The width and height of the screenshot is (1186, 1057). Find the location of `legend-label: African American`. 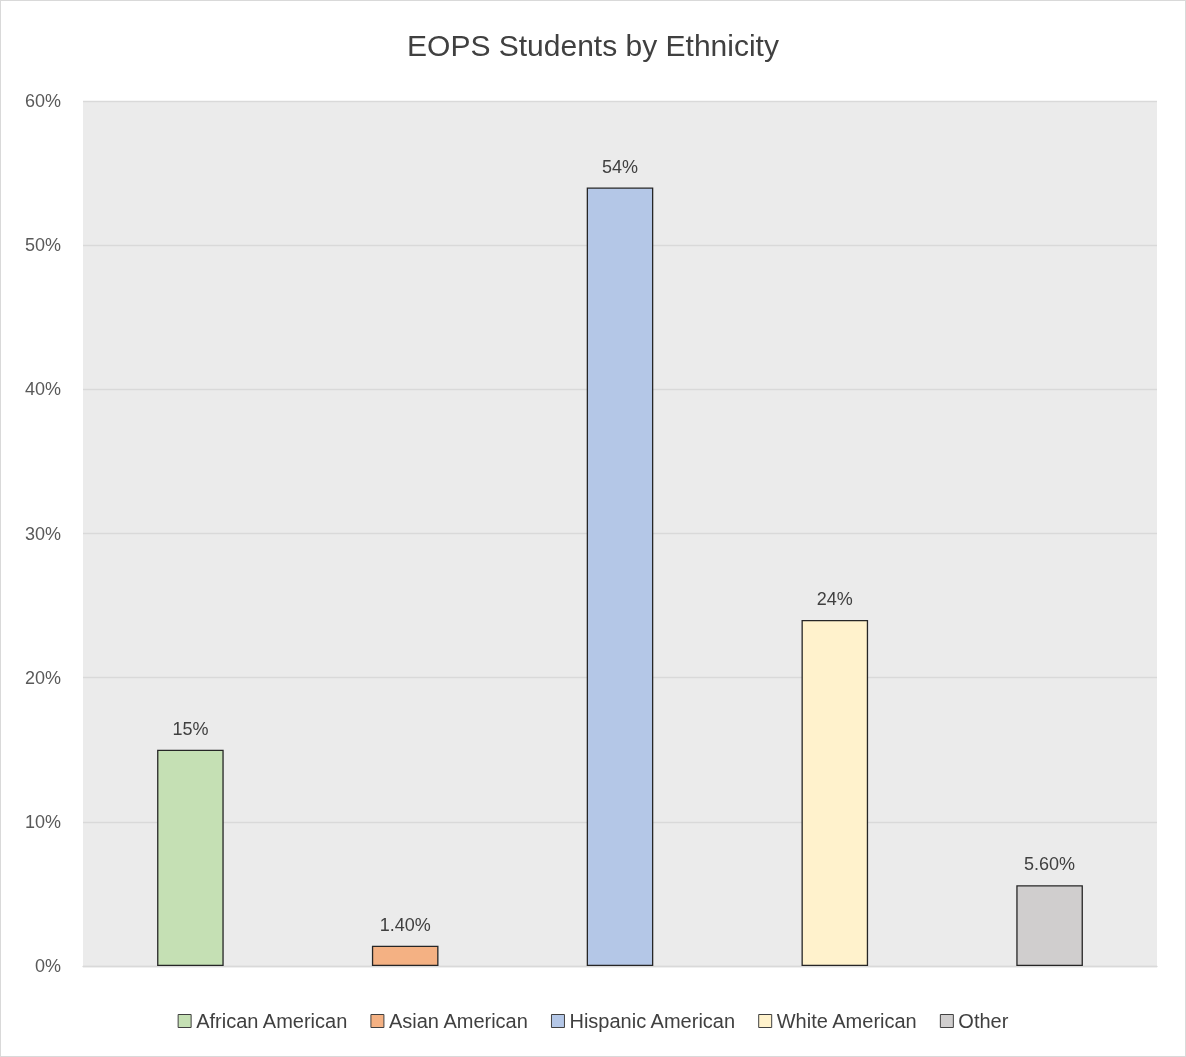

legend-label: African American is located at coordinates (272, 1021).